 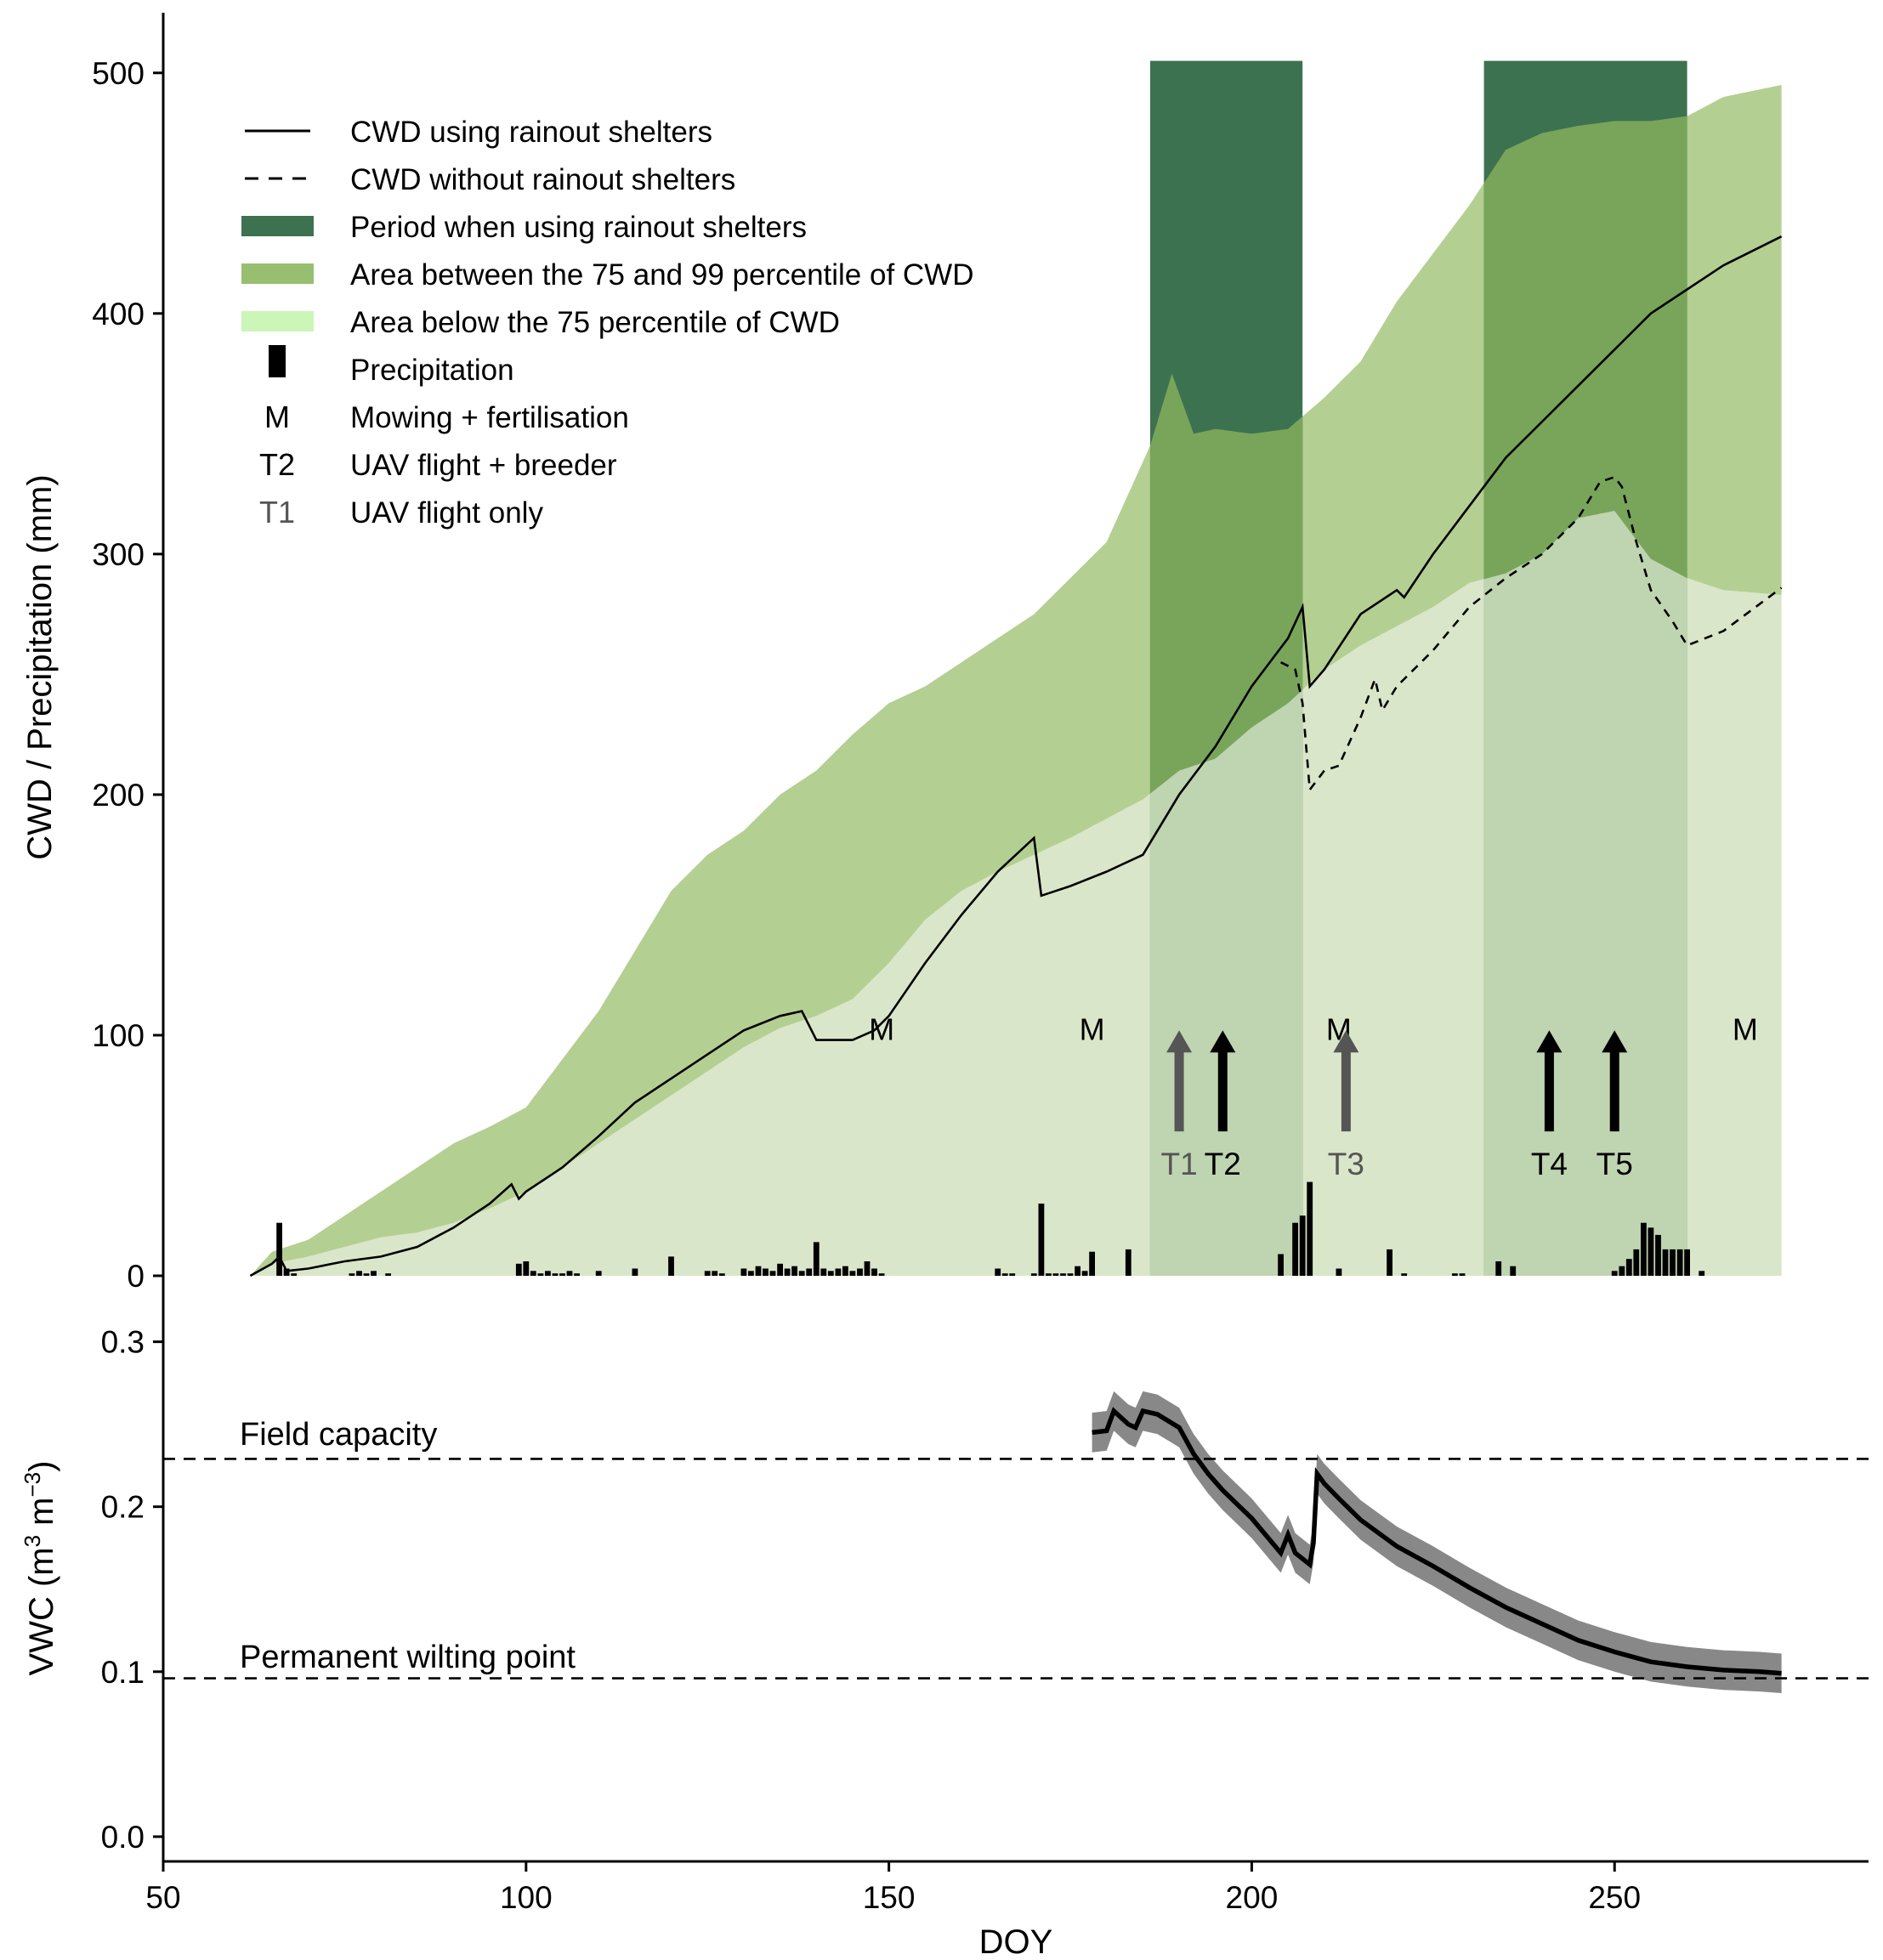 What do you see at coordinates (277, 416) in the screenshot?
I see `legend-key-mowing: M` at bounding box center [277, 416].